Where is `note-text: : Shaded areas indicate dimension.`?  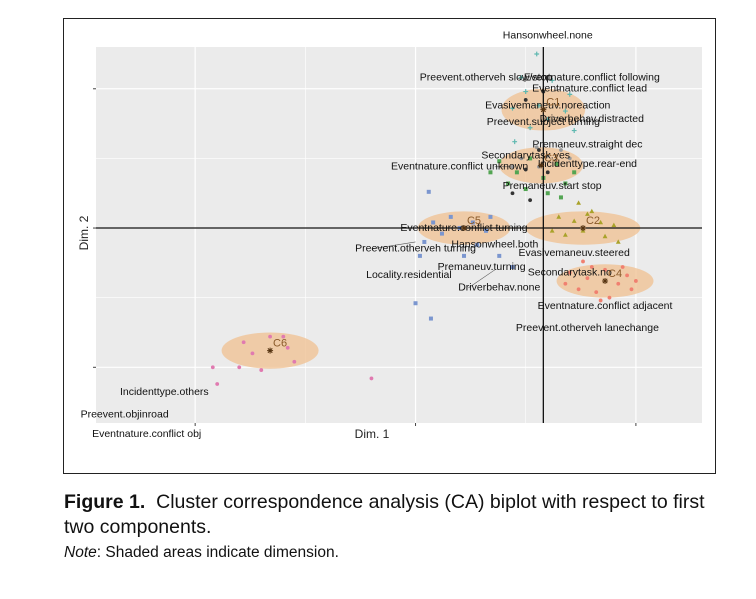 note-text: : Shaded areas indicate dimension. is located at coordinates (217, 552).